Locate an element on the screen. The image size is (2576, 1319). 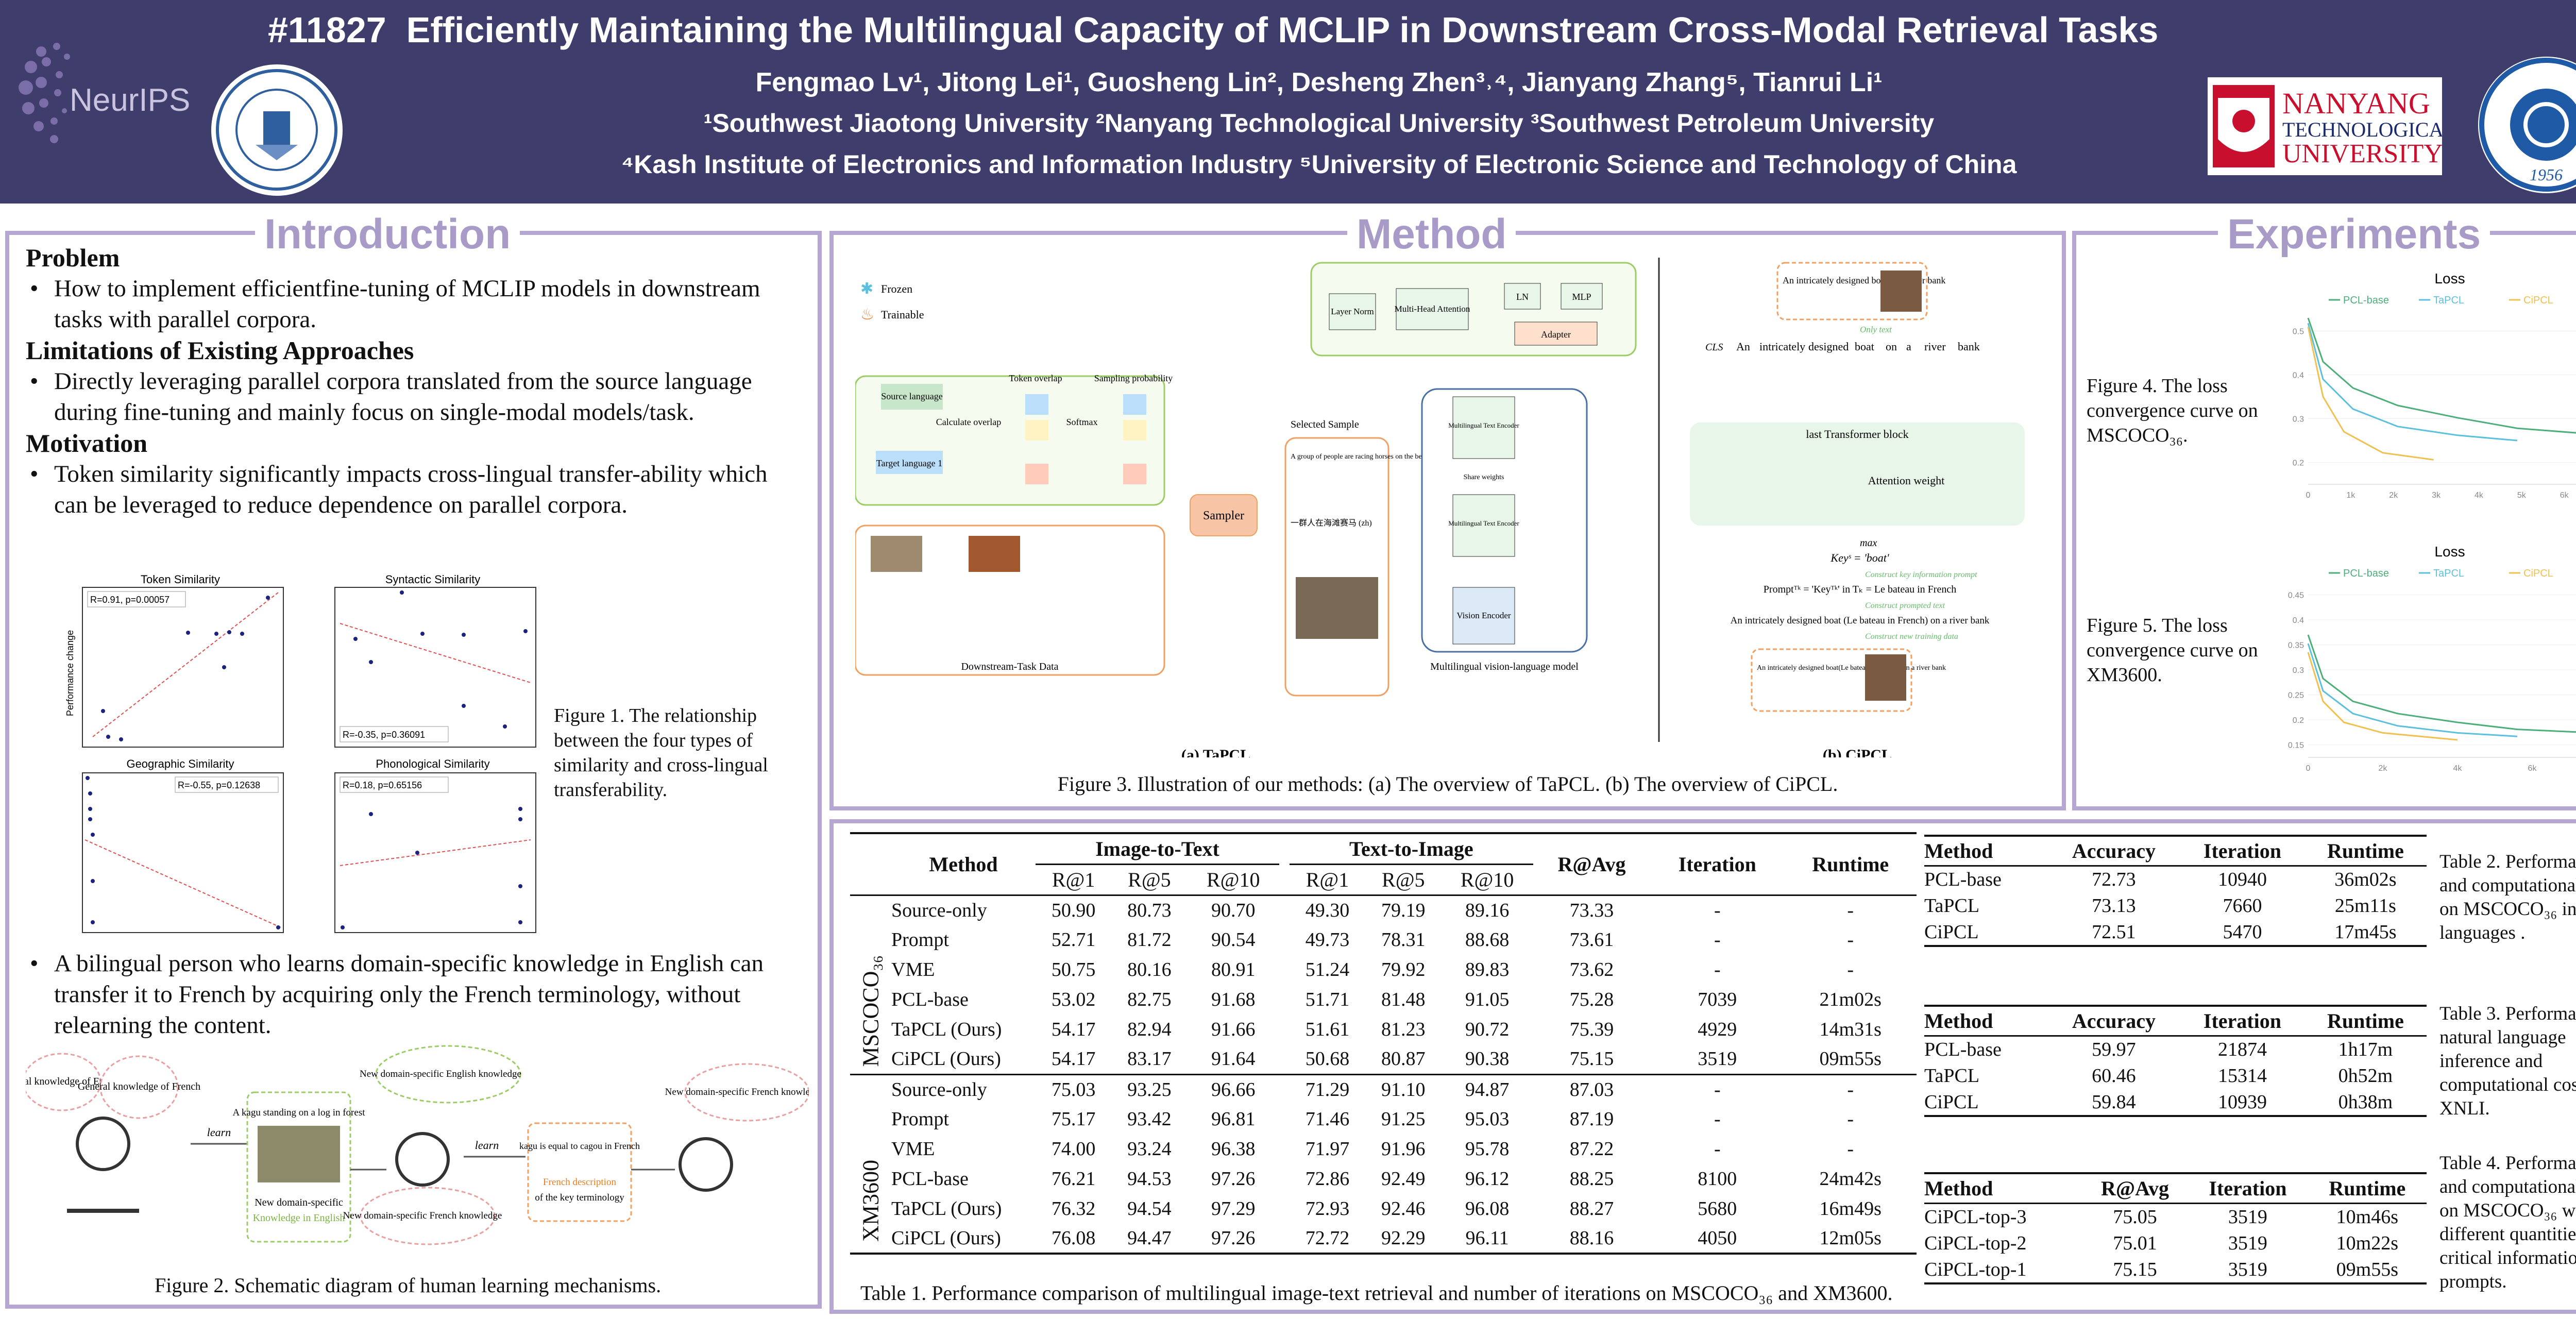
table-cell: 71.29 is located at coordinates (1327, 1089).